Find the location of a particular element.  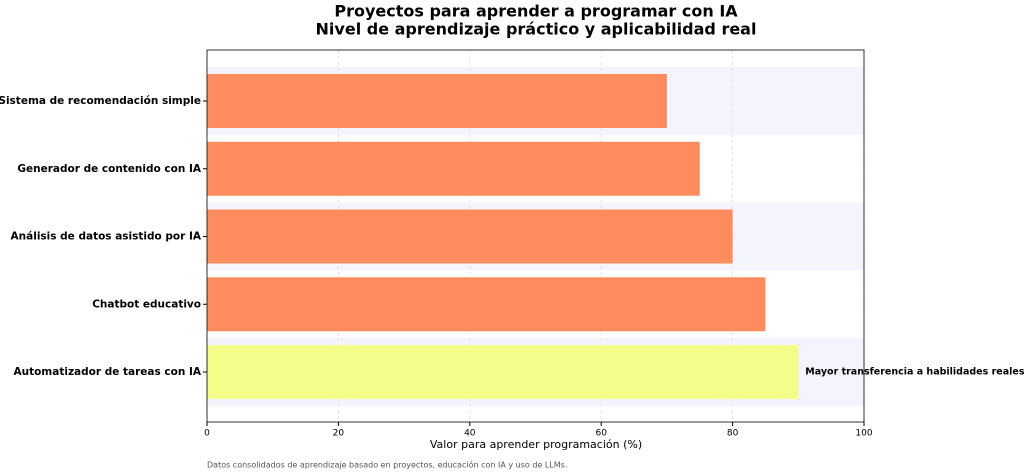

y-tick-label: Análisis de datos asistido por IA is located at coordinates (106, 237).